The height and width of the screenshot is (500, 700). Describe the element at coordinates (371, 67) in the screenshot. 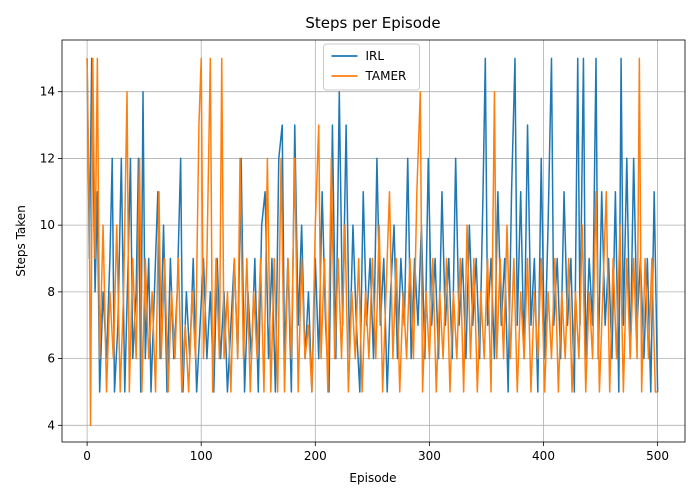

I see `legend: IRL TAMER` at that location.